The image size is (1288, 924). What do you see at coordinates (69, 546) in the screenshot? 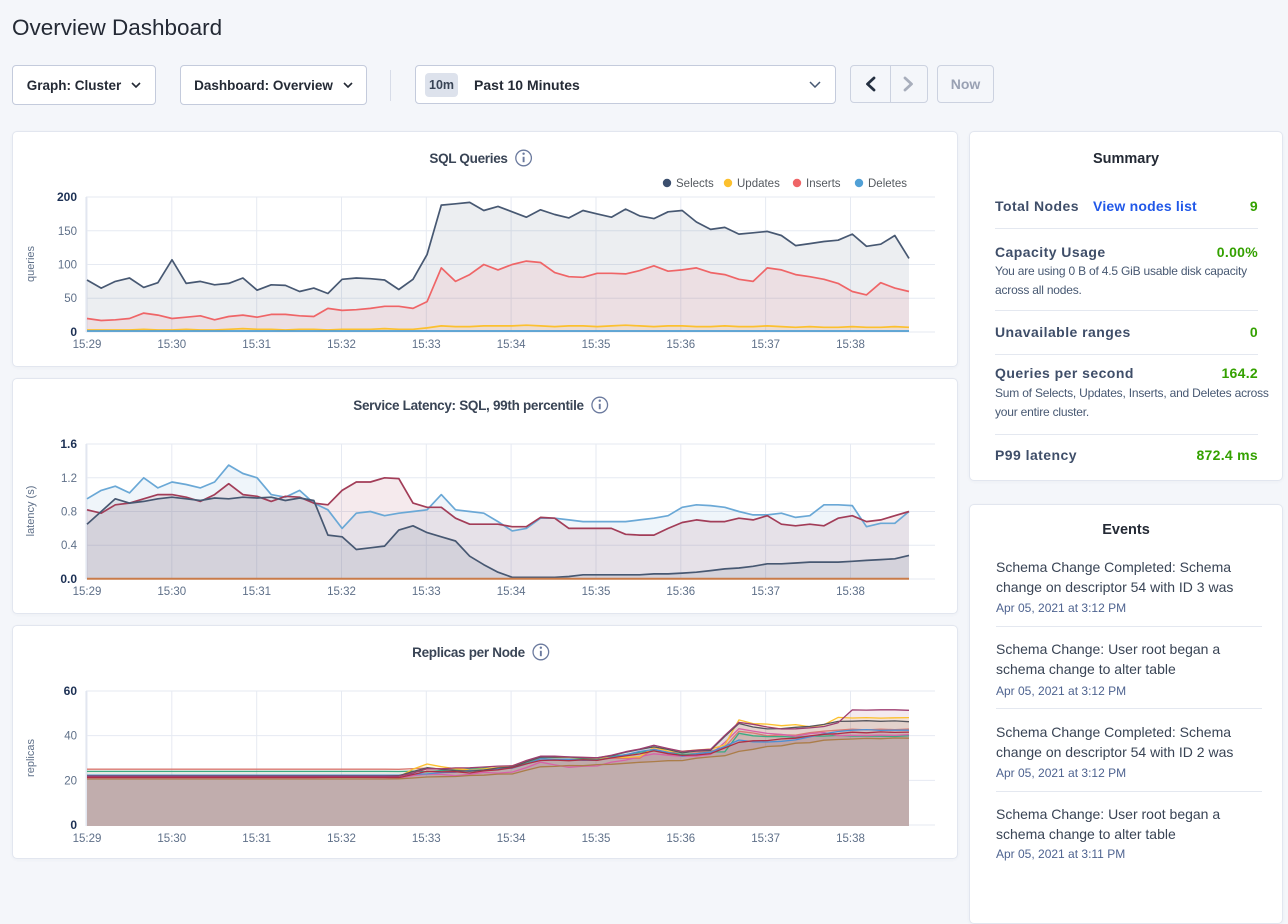
I see `svg-text: 0.4` at bounding box center [69, 546].